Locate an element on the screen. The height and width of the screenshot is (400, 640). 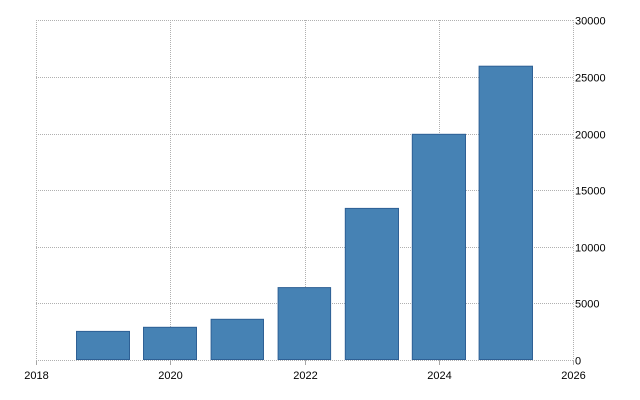
svg-text: 20000 is located at coordinates (590, 136).